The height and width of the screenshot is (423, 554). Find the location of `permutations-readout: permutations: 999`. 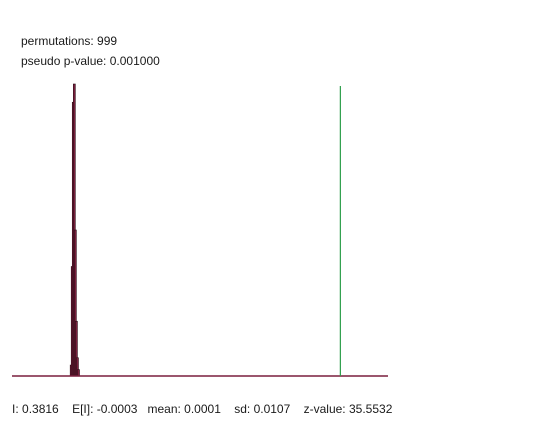

permutations-readout: permutations: 999 is located at coordinates (69, 41).